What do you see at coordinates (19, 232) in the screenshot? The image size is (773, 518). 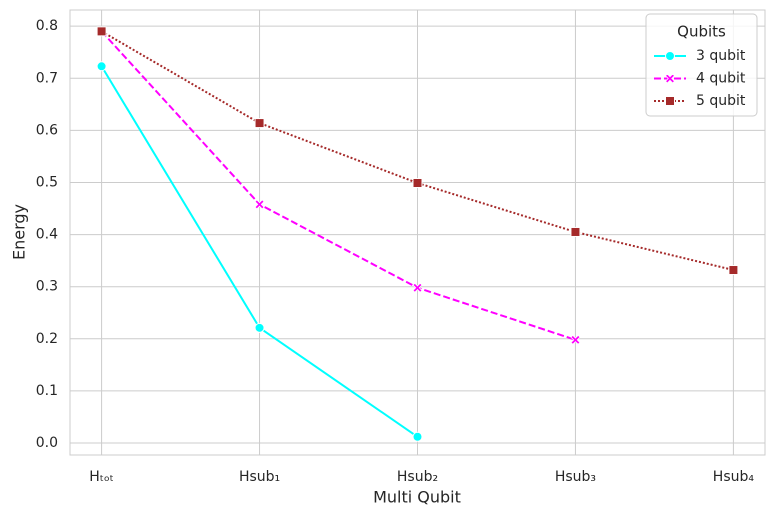 I see `y-axis-label: Energy` at bounding box center [19, 232].